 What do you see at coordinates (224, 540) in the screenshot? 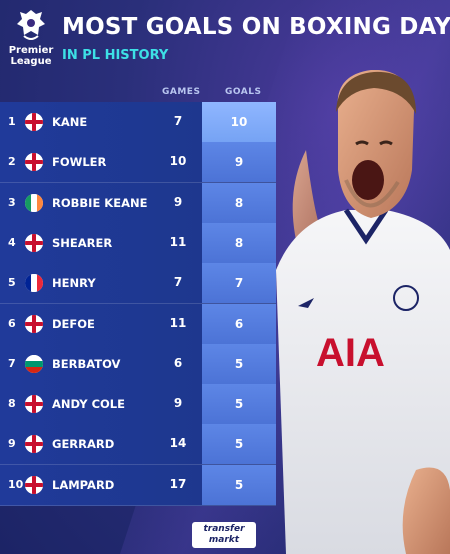
I see `tm-line2: markt` at bounding box center [224, 540].